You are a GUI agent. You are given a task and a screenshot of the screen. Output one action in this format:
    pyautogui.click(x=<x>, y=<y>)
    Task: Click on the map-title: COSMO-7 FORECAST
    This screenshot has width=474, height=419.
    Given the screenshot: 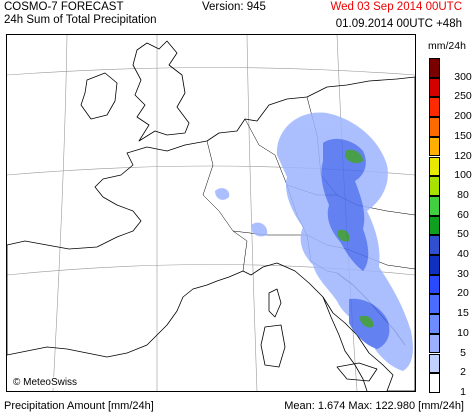 What is the action you would take?
    pyautogui.click(x=64, y=7)
    